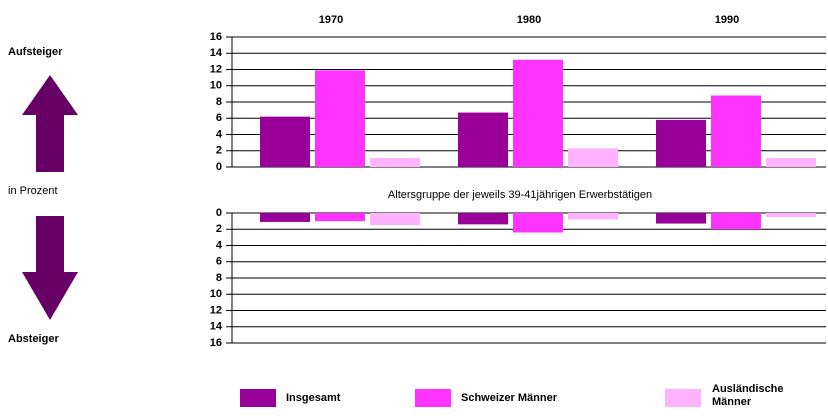 The height and width of the screenshot is (416, 828). Describe the element at coordinates (35, 52) in the screenshot. I see `up-label: Aufsteiger` at that location.